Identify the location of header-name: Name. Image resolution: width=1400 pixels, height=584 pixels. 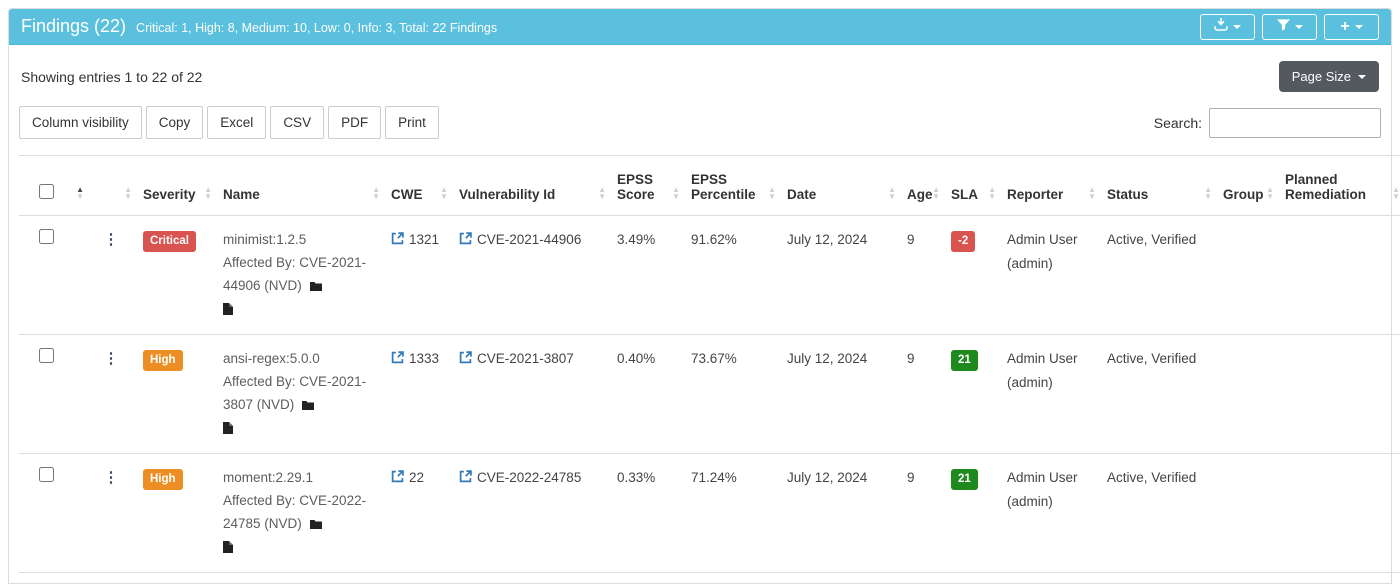
(299, 185).